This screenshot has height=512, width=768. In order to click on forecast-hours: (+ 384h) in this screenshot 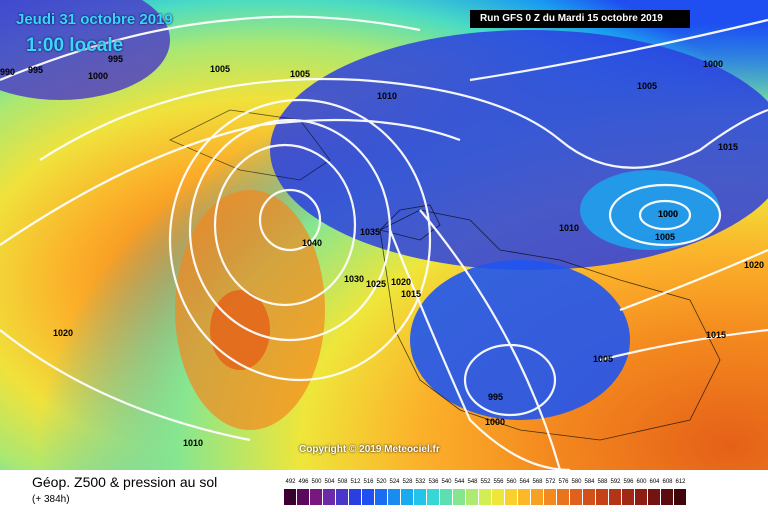, I will do `click(51, 499)`.